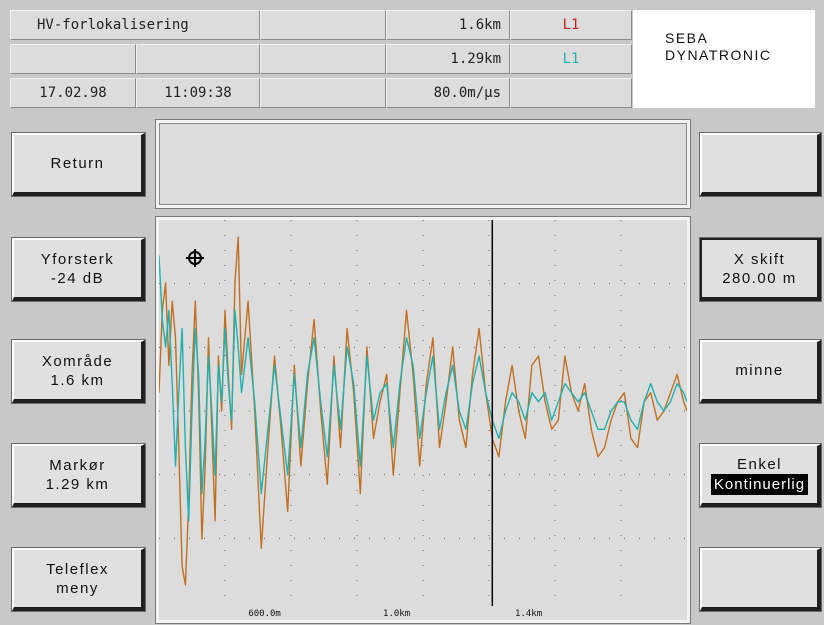  I want to click on xshift-button: X skift 280.00 m, so click(760, 269).